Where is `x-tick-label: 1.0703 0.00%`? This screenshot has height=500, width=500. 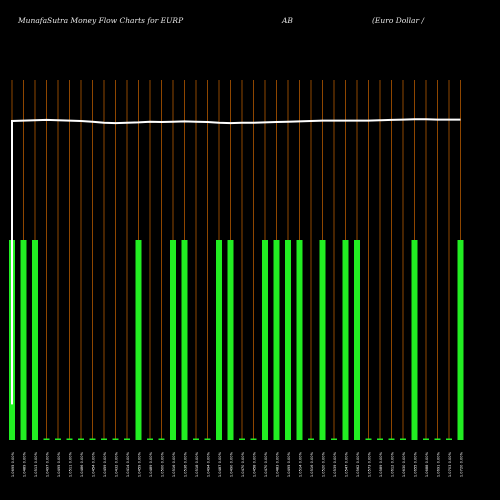 x-tick-label: 1.0703 0.00% is located at coordinates (450, 464).